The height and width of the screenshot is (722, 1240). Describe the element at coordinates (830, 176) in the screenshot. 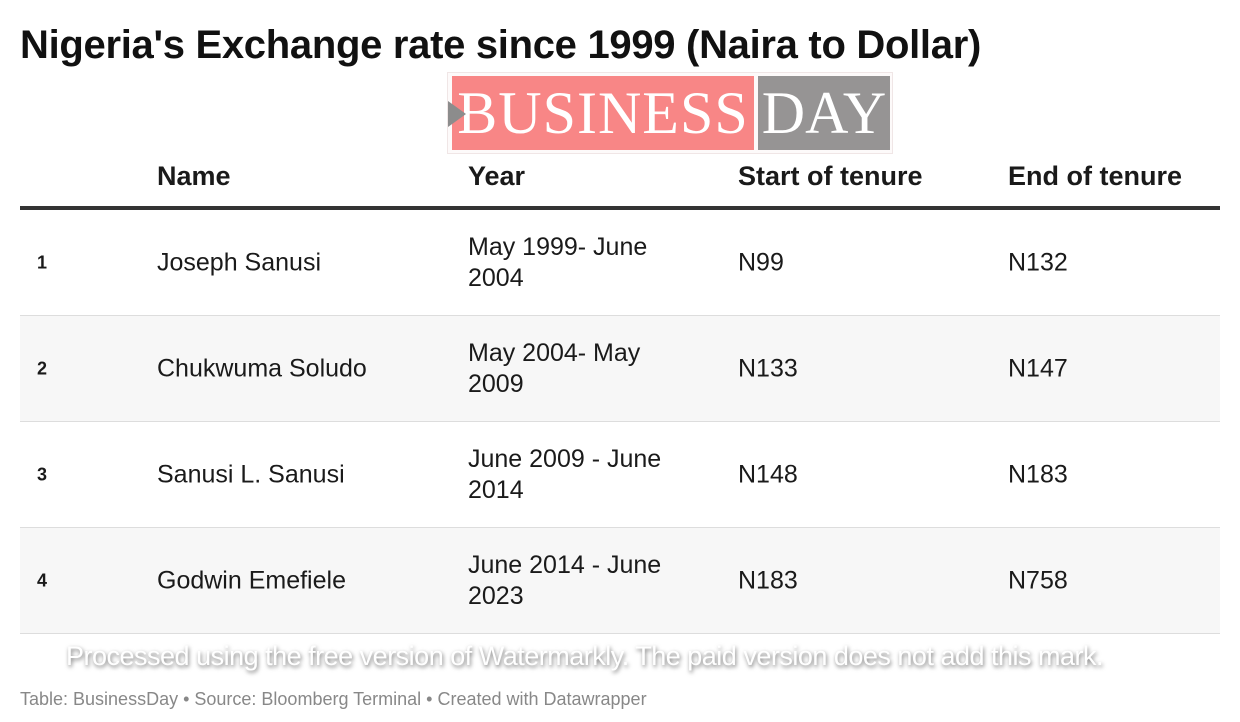

I see `column-header-start: Start of tenure` at that location.